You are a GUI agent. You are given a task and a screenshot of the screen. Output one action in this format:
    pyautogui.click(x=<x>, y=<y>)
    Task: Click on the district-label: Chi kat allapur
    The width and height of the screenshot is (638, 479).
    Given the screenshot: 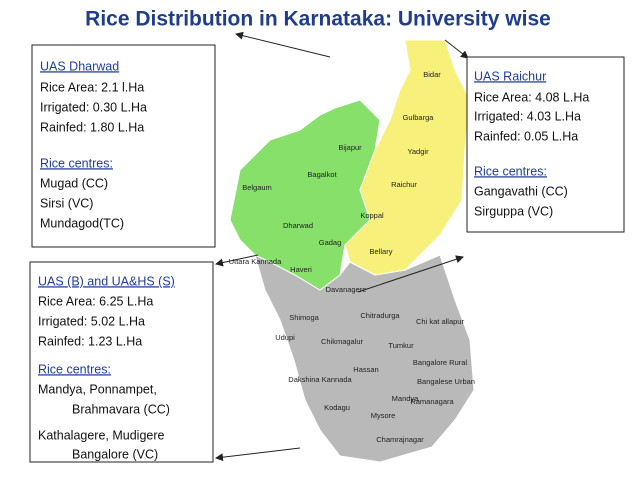 What is the action you would take?
    pyautogui.click(x=440, y=321)
    